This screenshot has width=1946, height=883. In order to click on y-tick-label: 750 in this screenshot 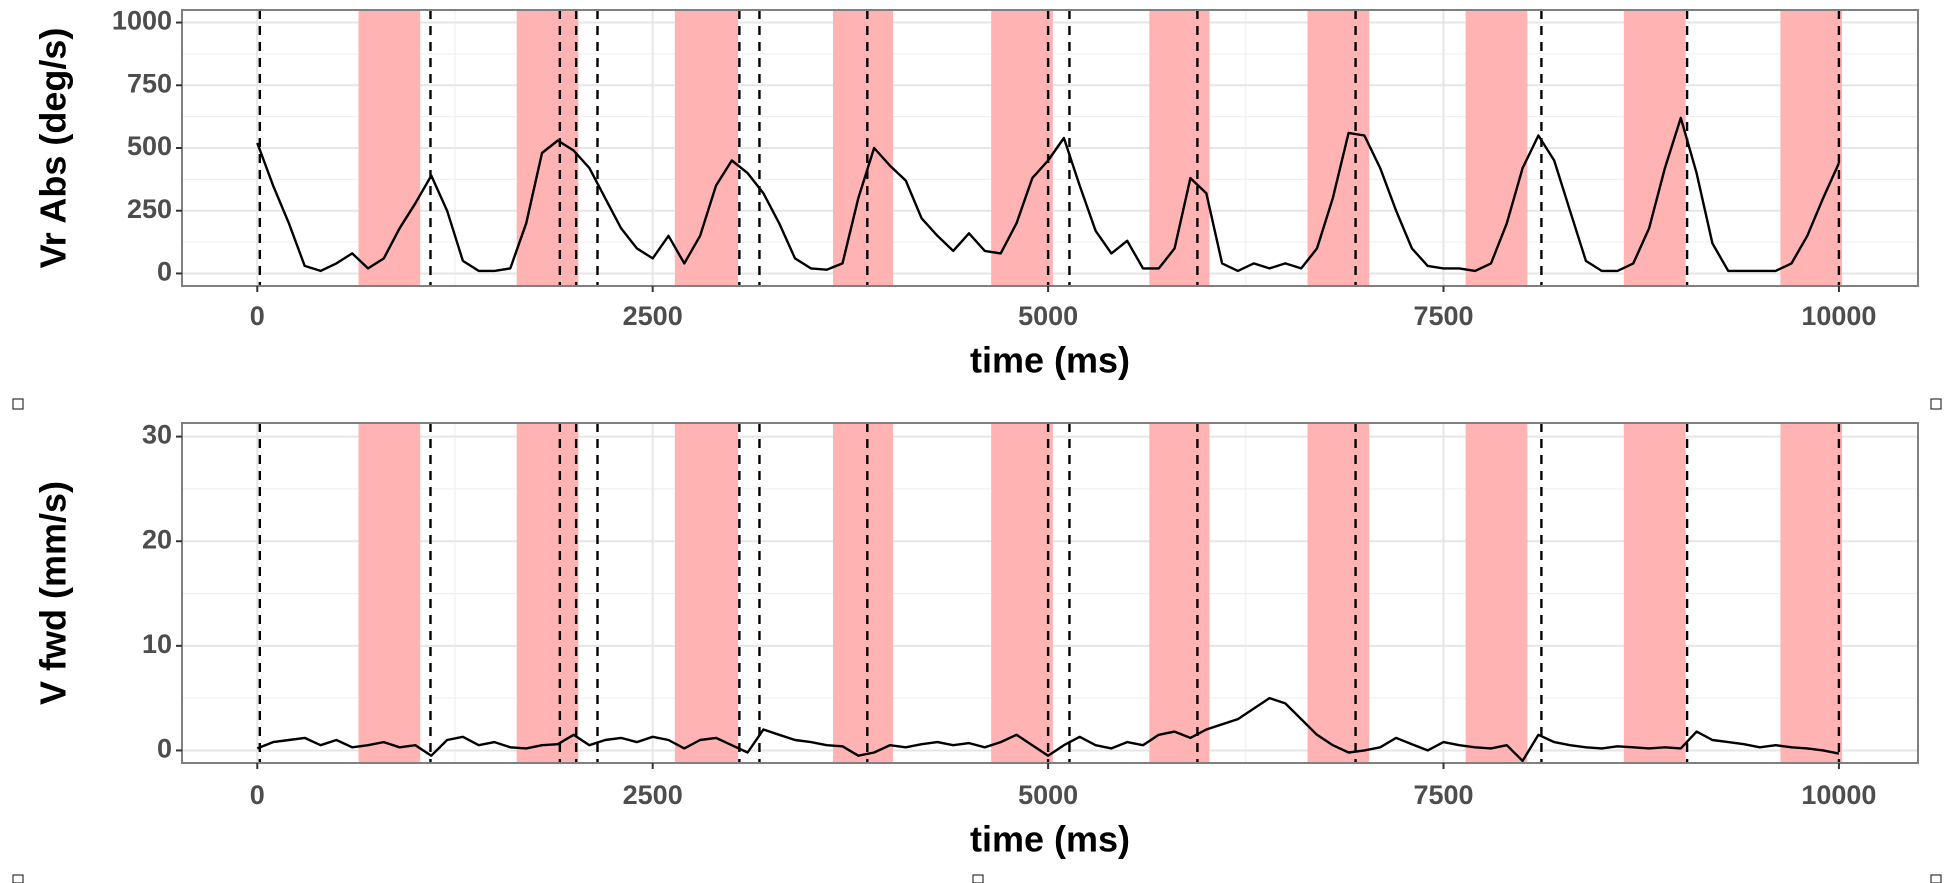, I will do `click(149, 83)`.